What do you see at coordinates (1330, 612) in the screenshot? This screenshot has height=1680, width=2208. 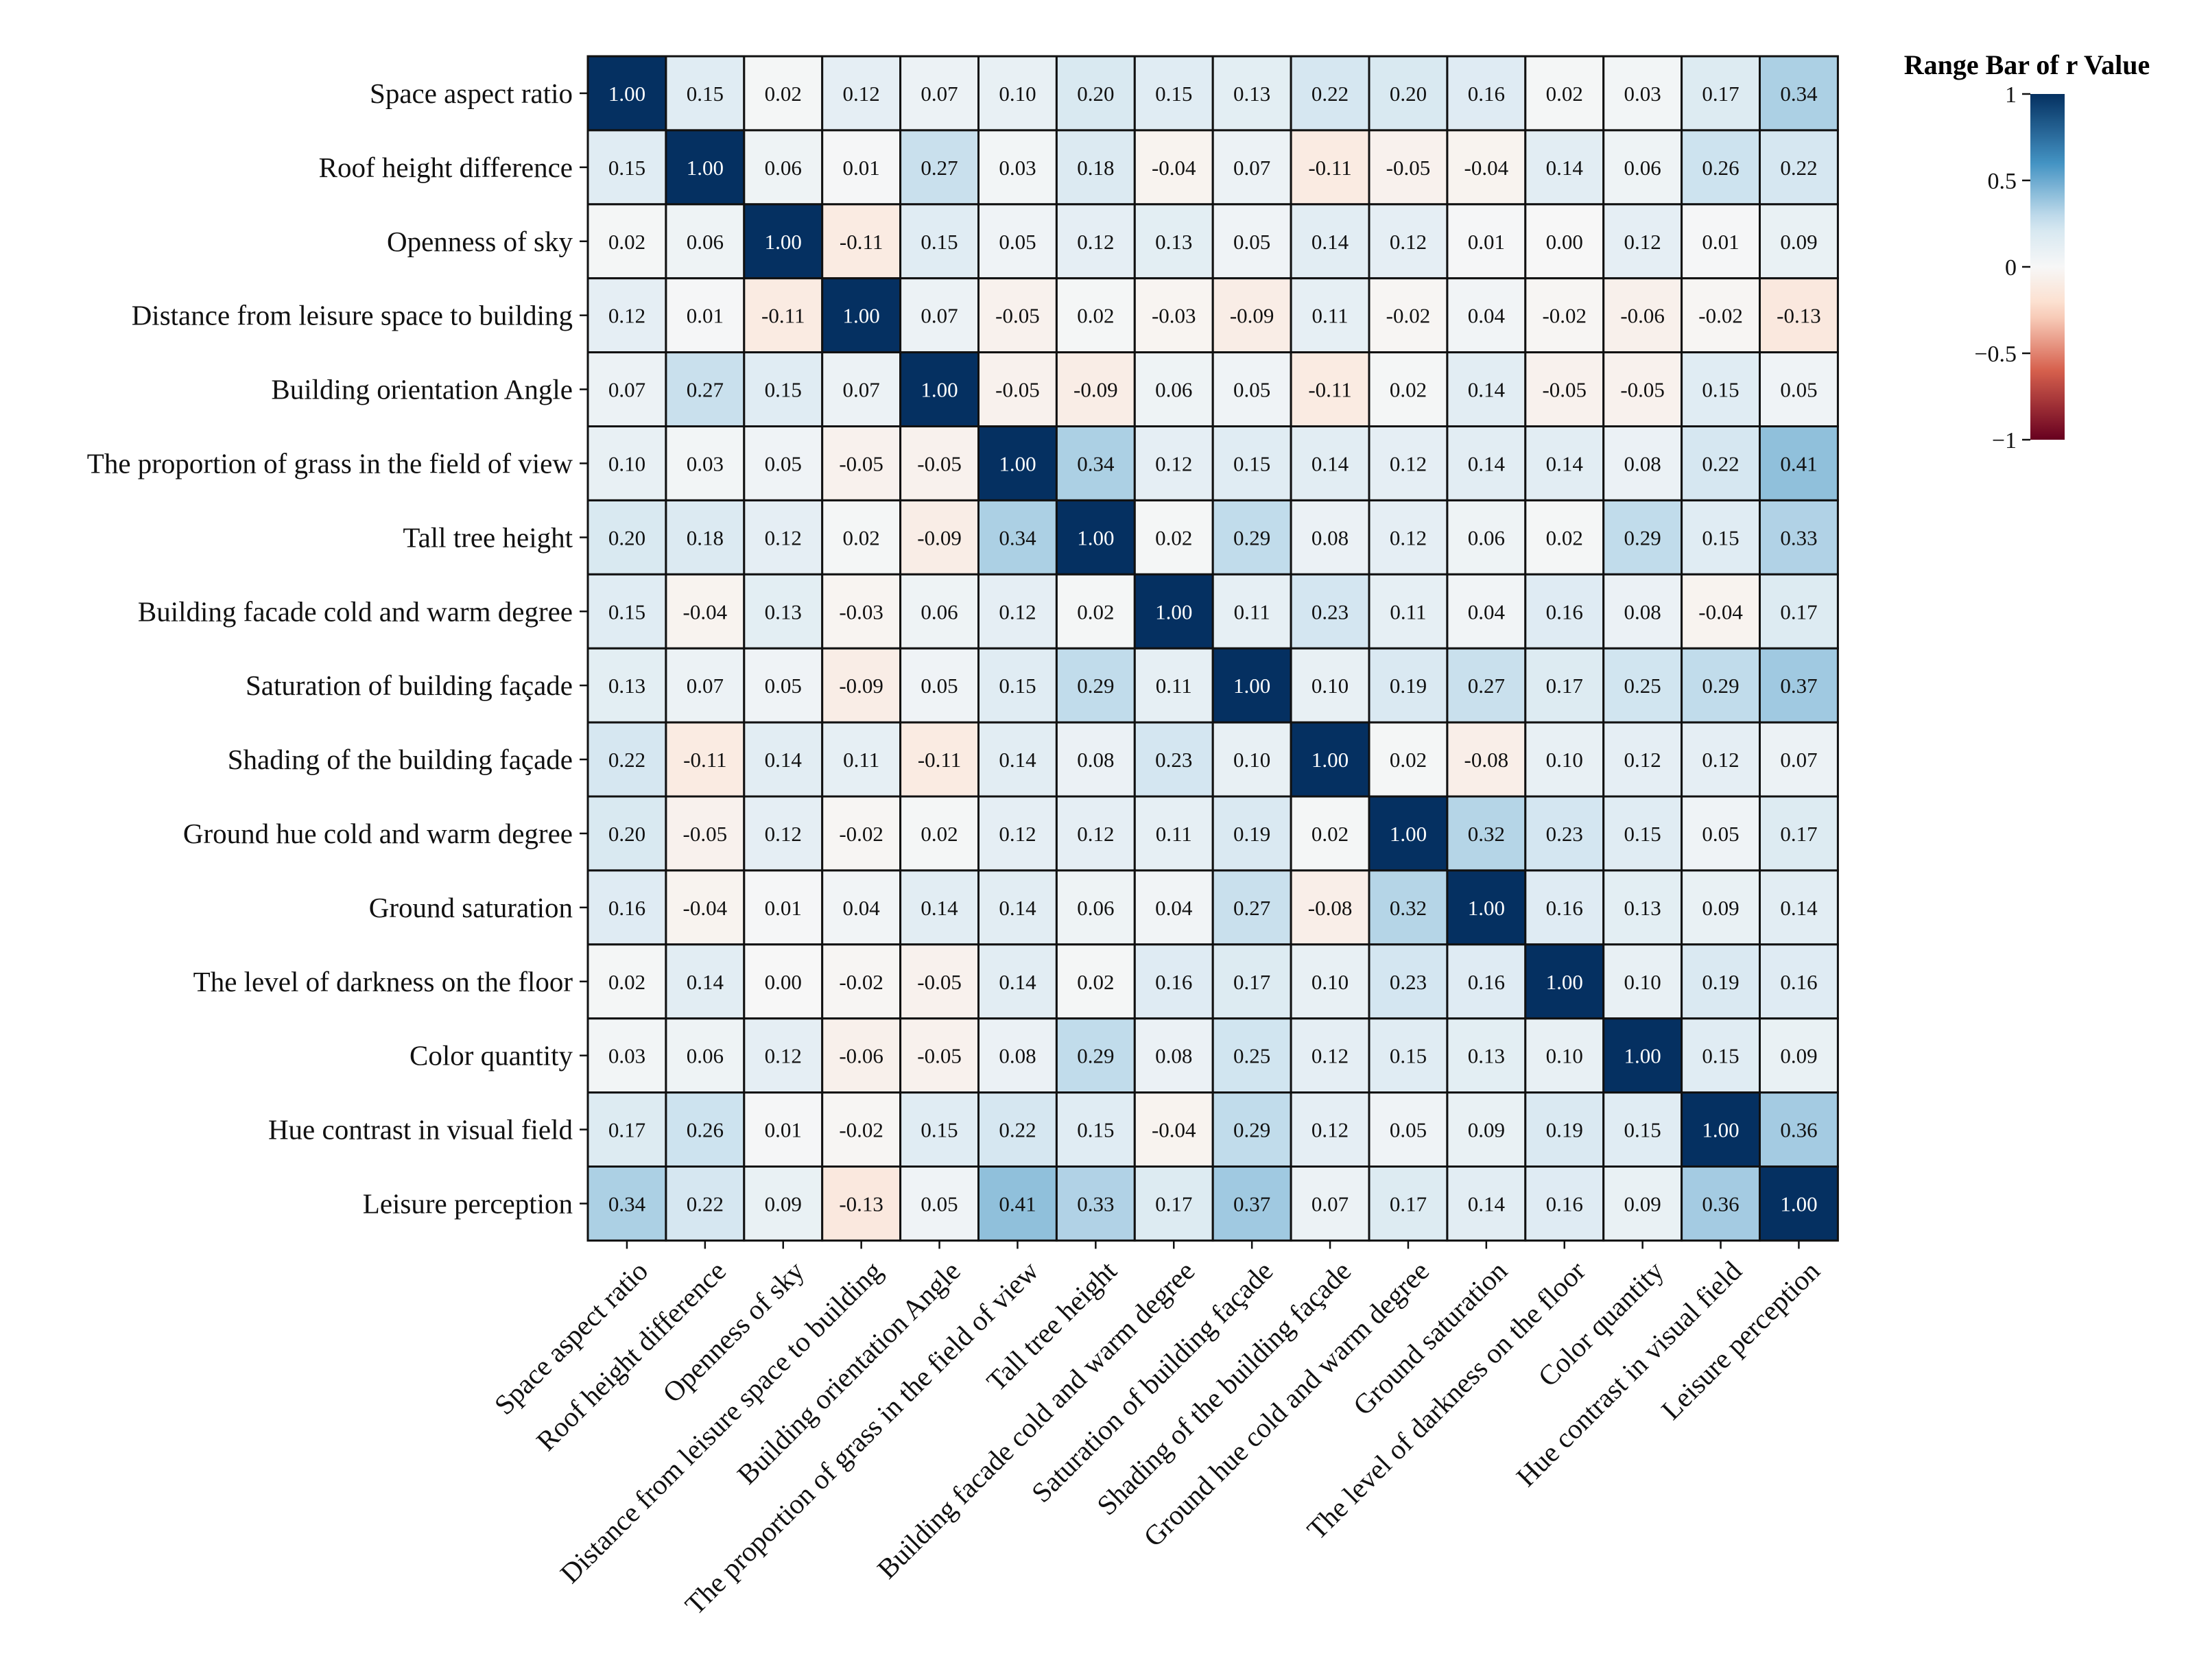 I see `cell-value: 0.23` at bounding box center [1330, 612].